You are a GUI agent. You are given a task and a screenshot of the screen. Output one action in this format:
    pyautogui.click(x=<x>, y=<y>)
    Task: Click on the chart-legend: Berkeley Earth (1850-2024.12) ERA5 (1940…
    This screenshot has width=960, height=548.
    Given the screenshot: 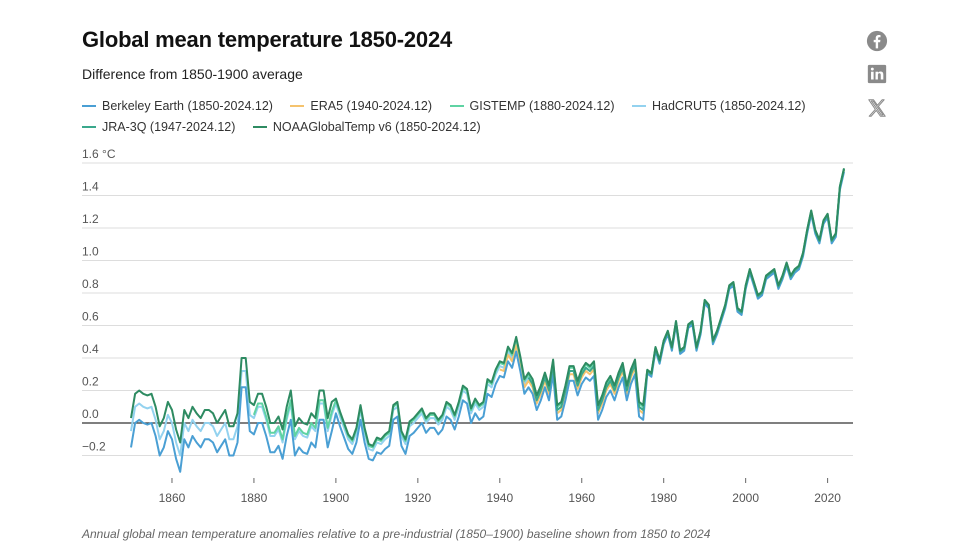 What is the action you would take?
    pyautogui.click(x=477, y=117)
    